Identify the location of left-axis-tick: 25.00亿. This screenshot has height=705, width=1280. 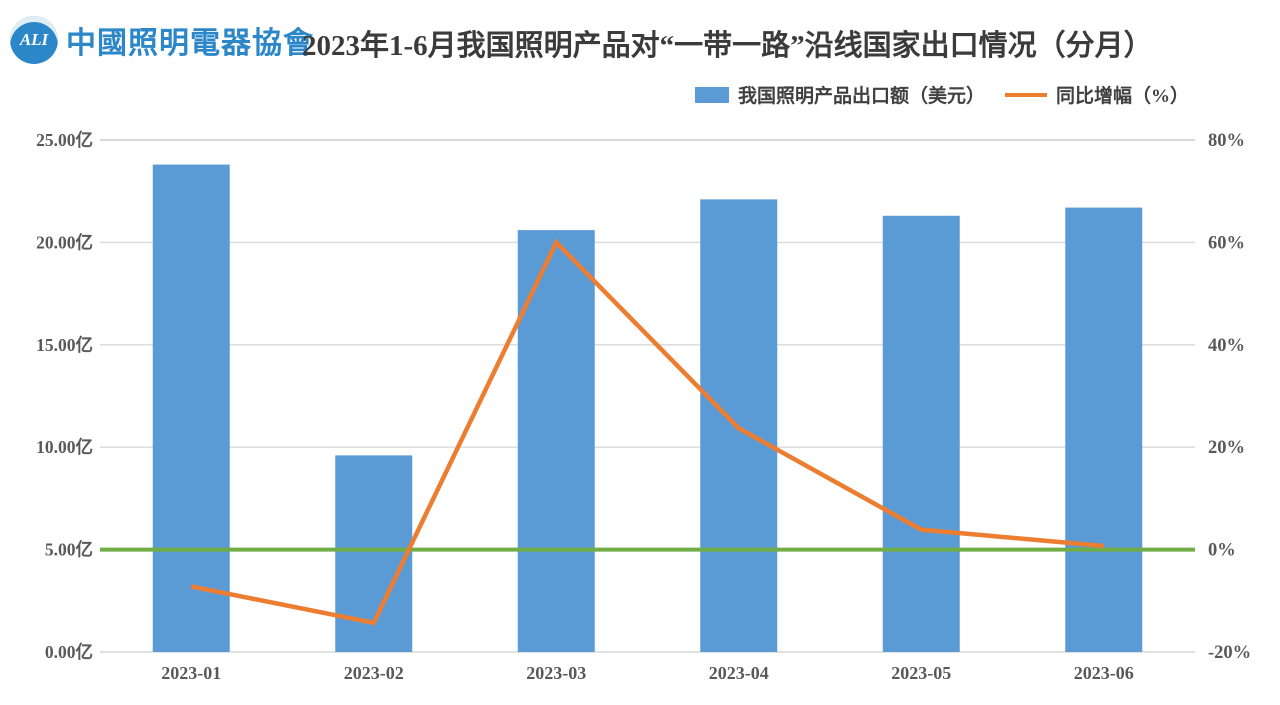
(64, 140).